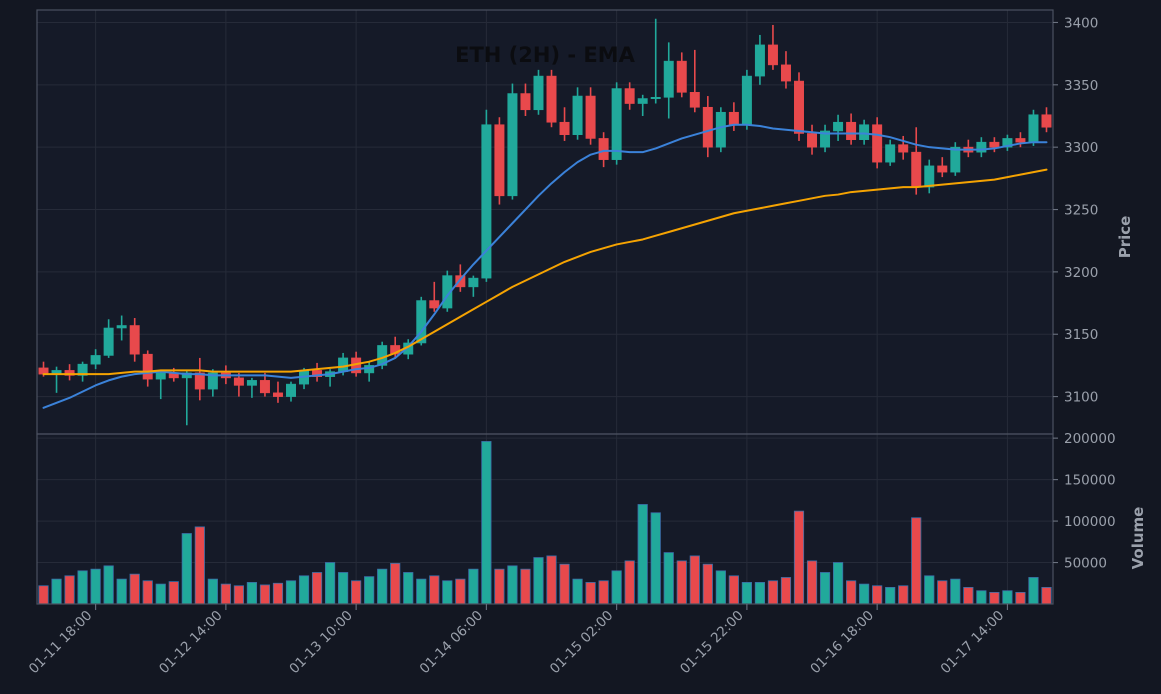  What do you see at coordinates (1090, 481) in the screenshot?
I see `volume-y-tick-label: 150000` at bounding box center [1090, 481].